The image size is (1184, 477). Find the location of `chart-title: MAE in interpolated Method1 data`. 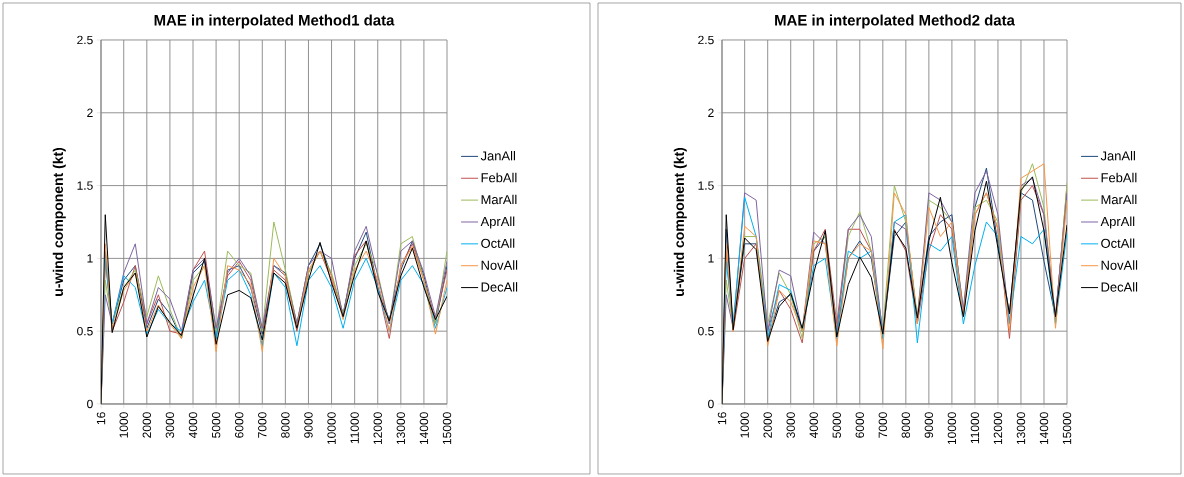

chart-title: MAE in interpolated Method1 data is located at coordinates (274, 21).